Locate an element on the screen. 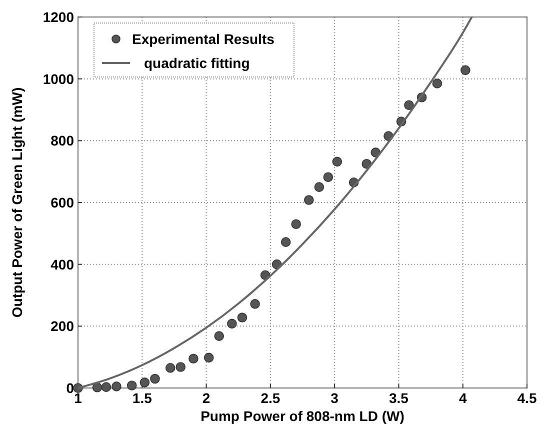  x-tick-label: 2.5 is located at coordinates (270, 398).